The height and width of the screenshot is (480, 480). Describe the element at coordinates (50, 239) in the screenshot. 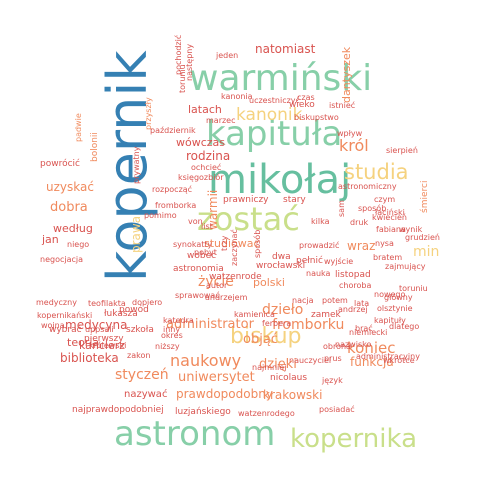

I see `cloud-word: jan` at that location.